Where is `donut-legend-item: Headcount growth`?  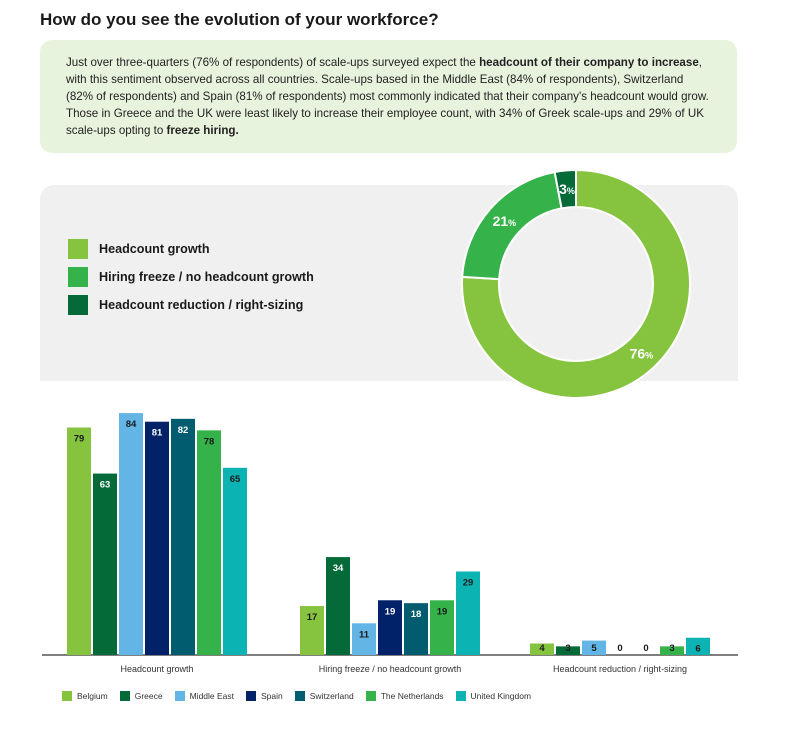 donut-legend-item: Headcount growth is located at coordinates (191, 249).